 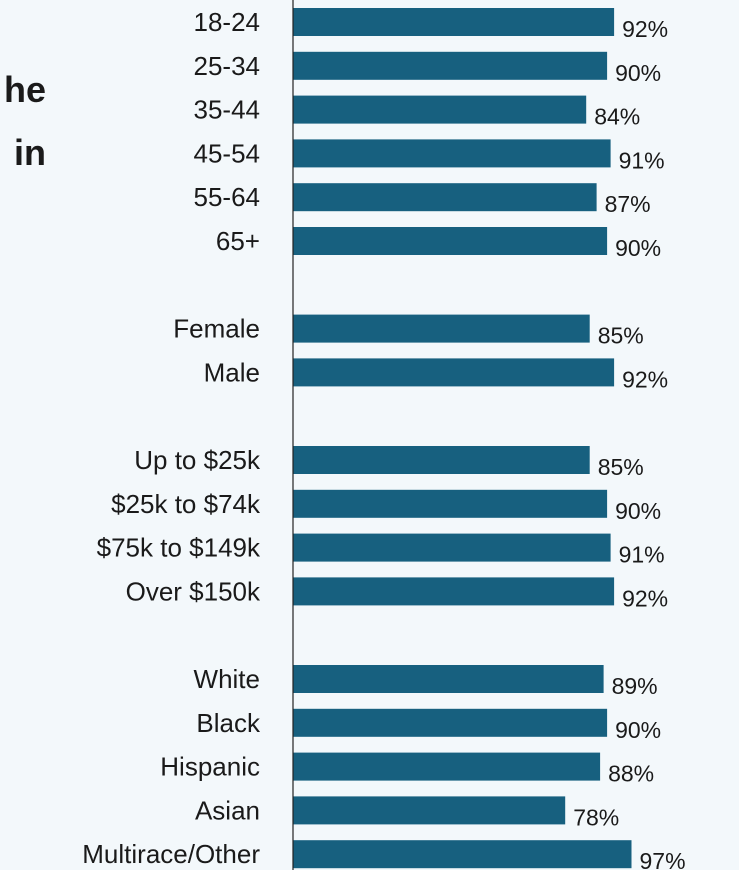 What do you see at coordinates (450, 722) in the screenshot?
I see `bar-black` at bounding box center [450, 722].